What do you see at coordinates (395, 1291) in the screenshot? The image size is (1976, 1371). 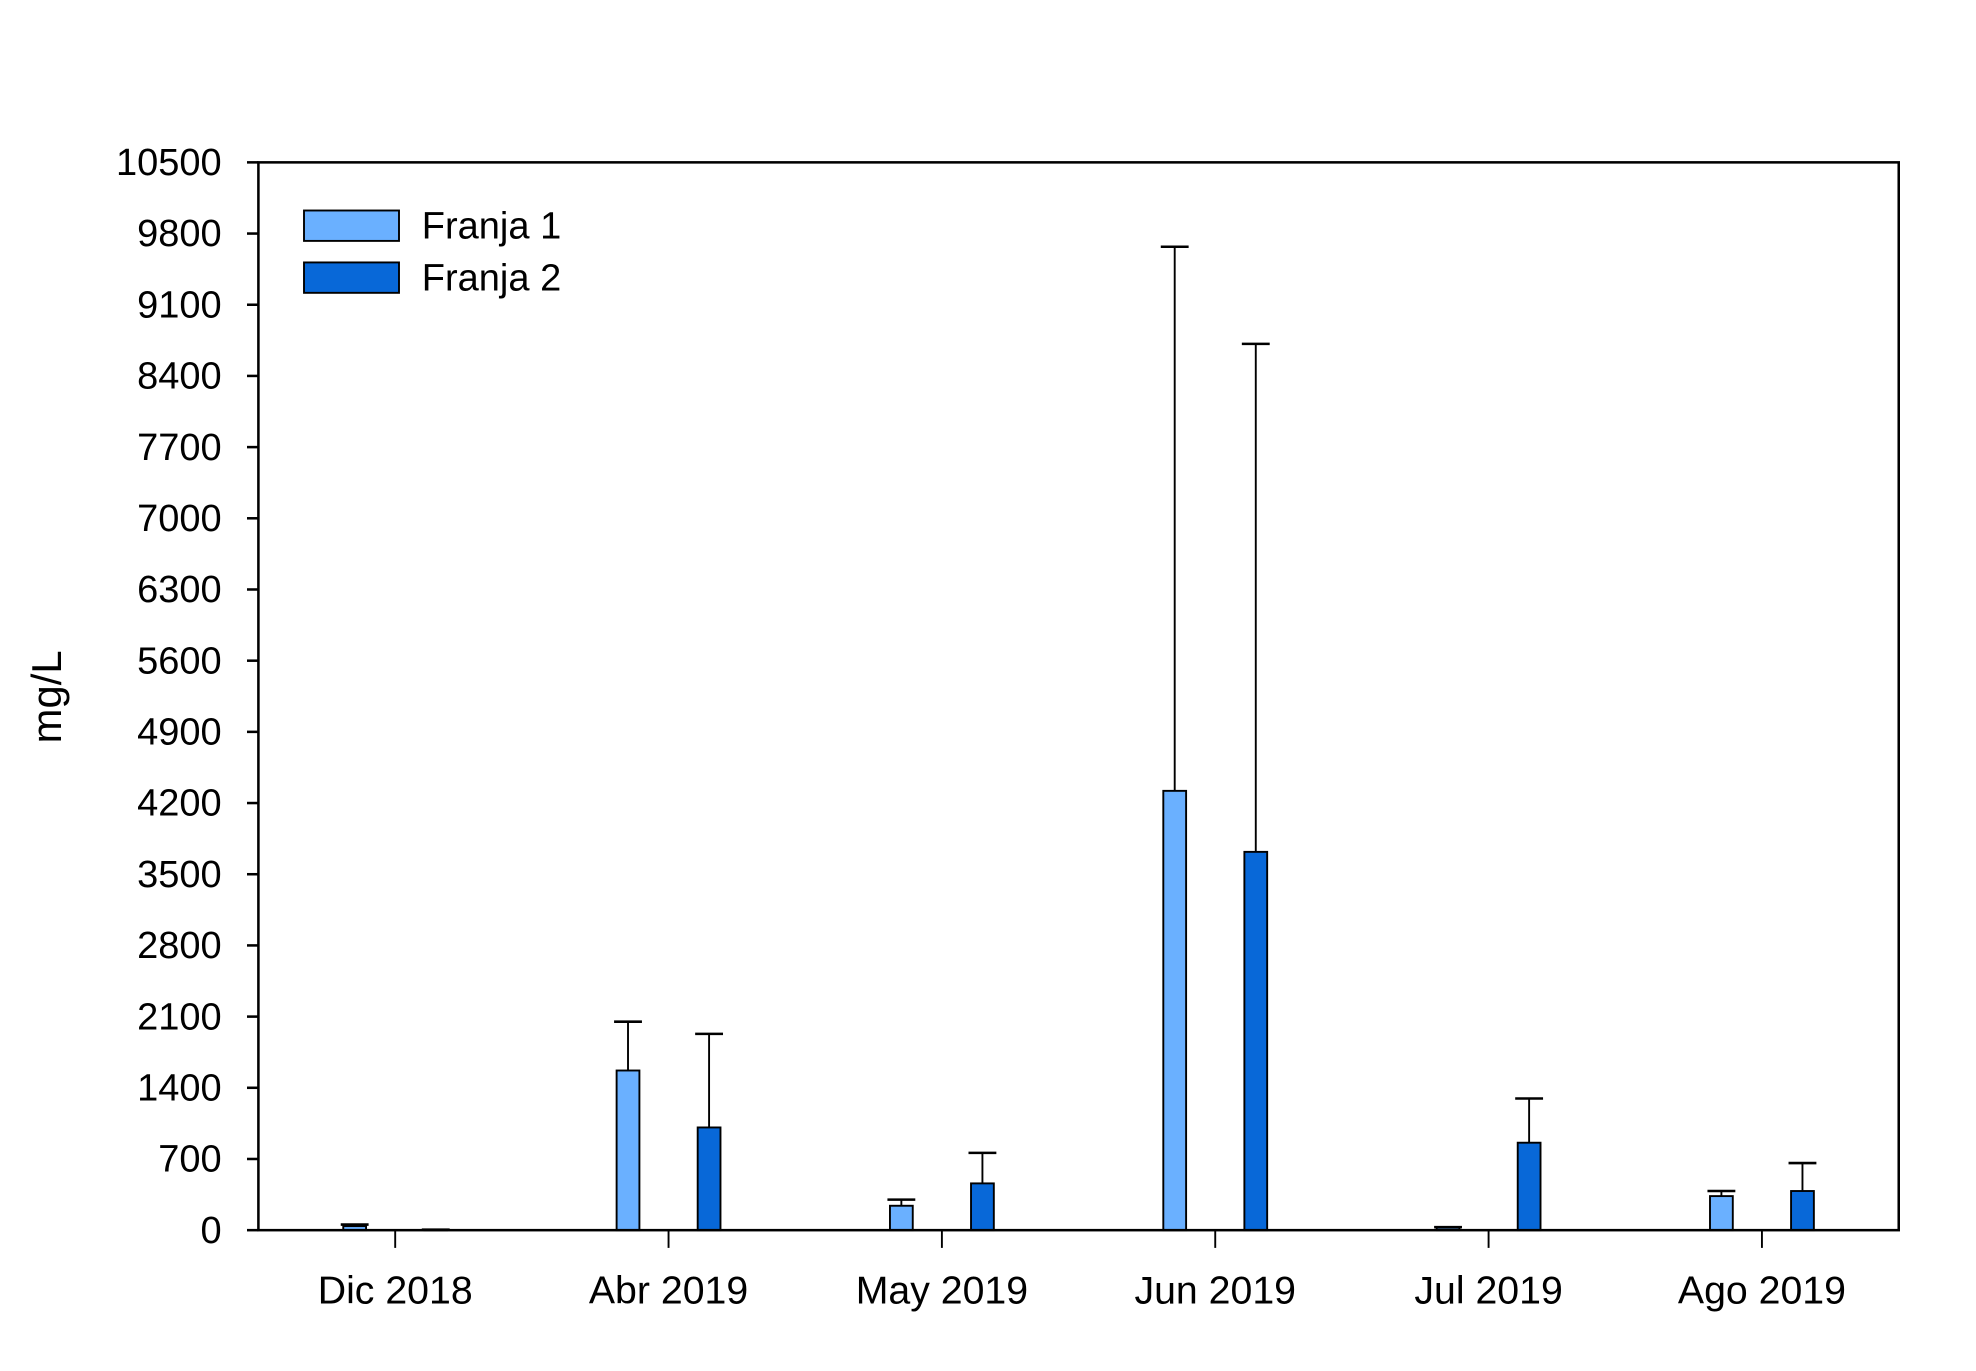 I see `x-tick-label: Dic 2018` at bounding box center [395, 1291].